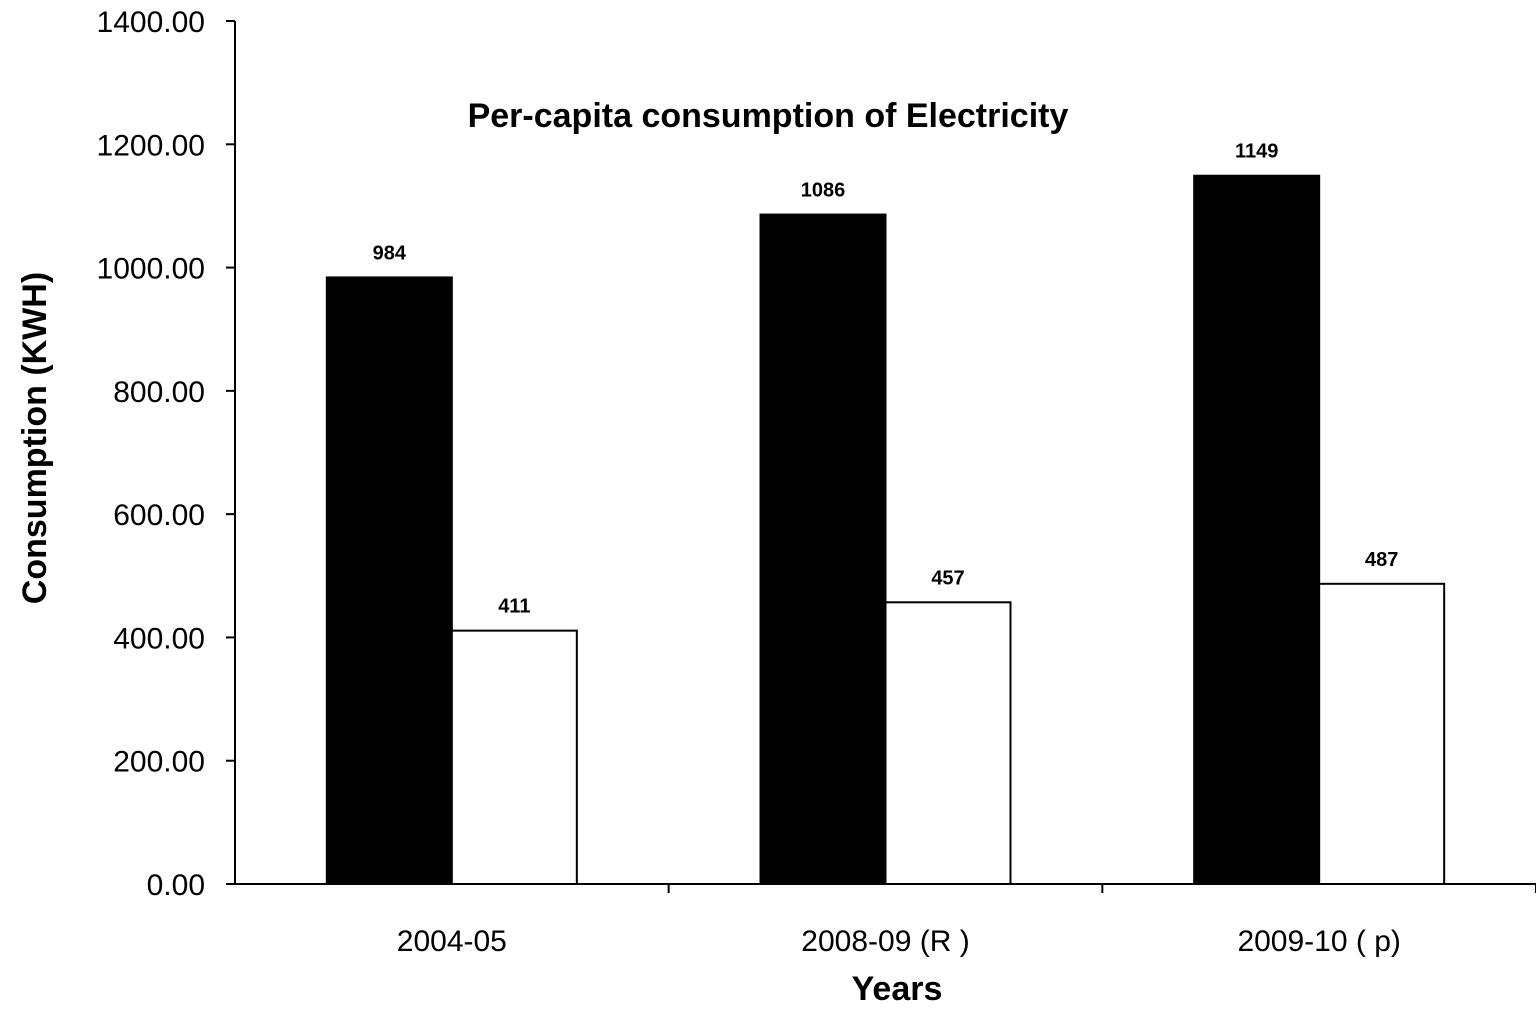 The height and width of the screenshot is (1014, 1536). What do you see at coordinates (897, 989) in the screenshot?
I see `x-axis-title: Years` at bounding box center [897, 989].